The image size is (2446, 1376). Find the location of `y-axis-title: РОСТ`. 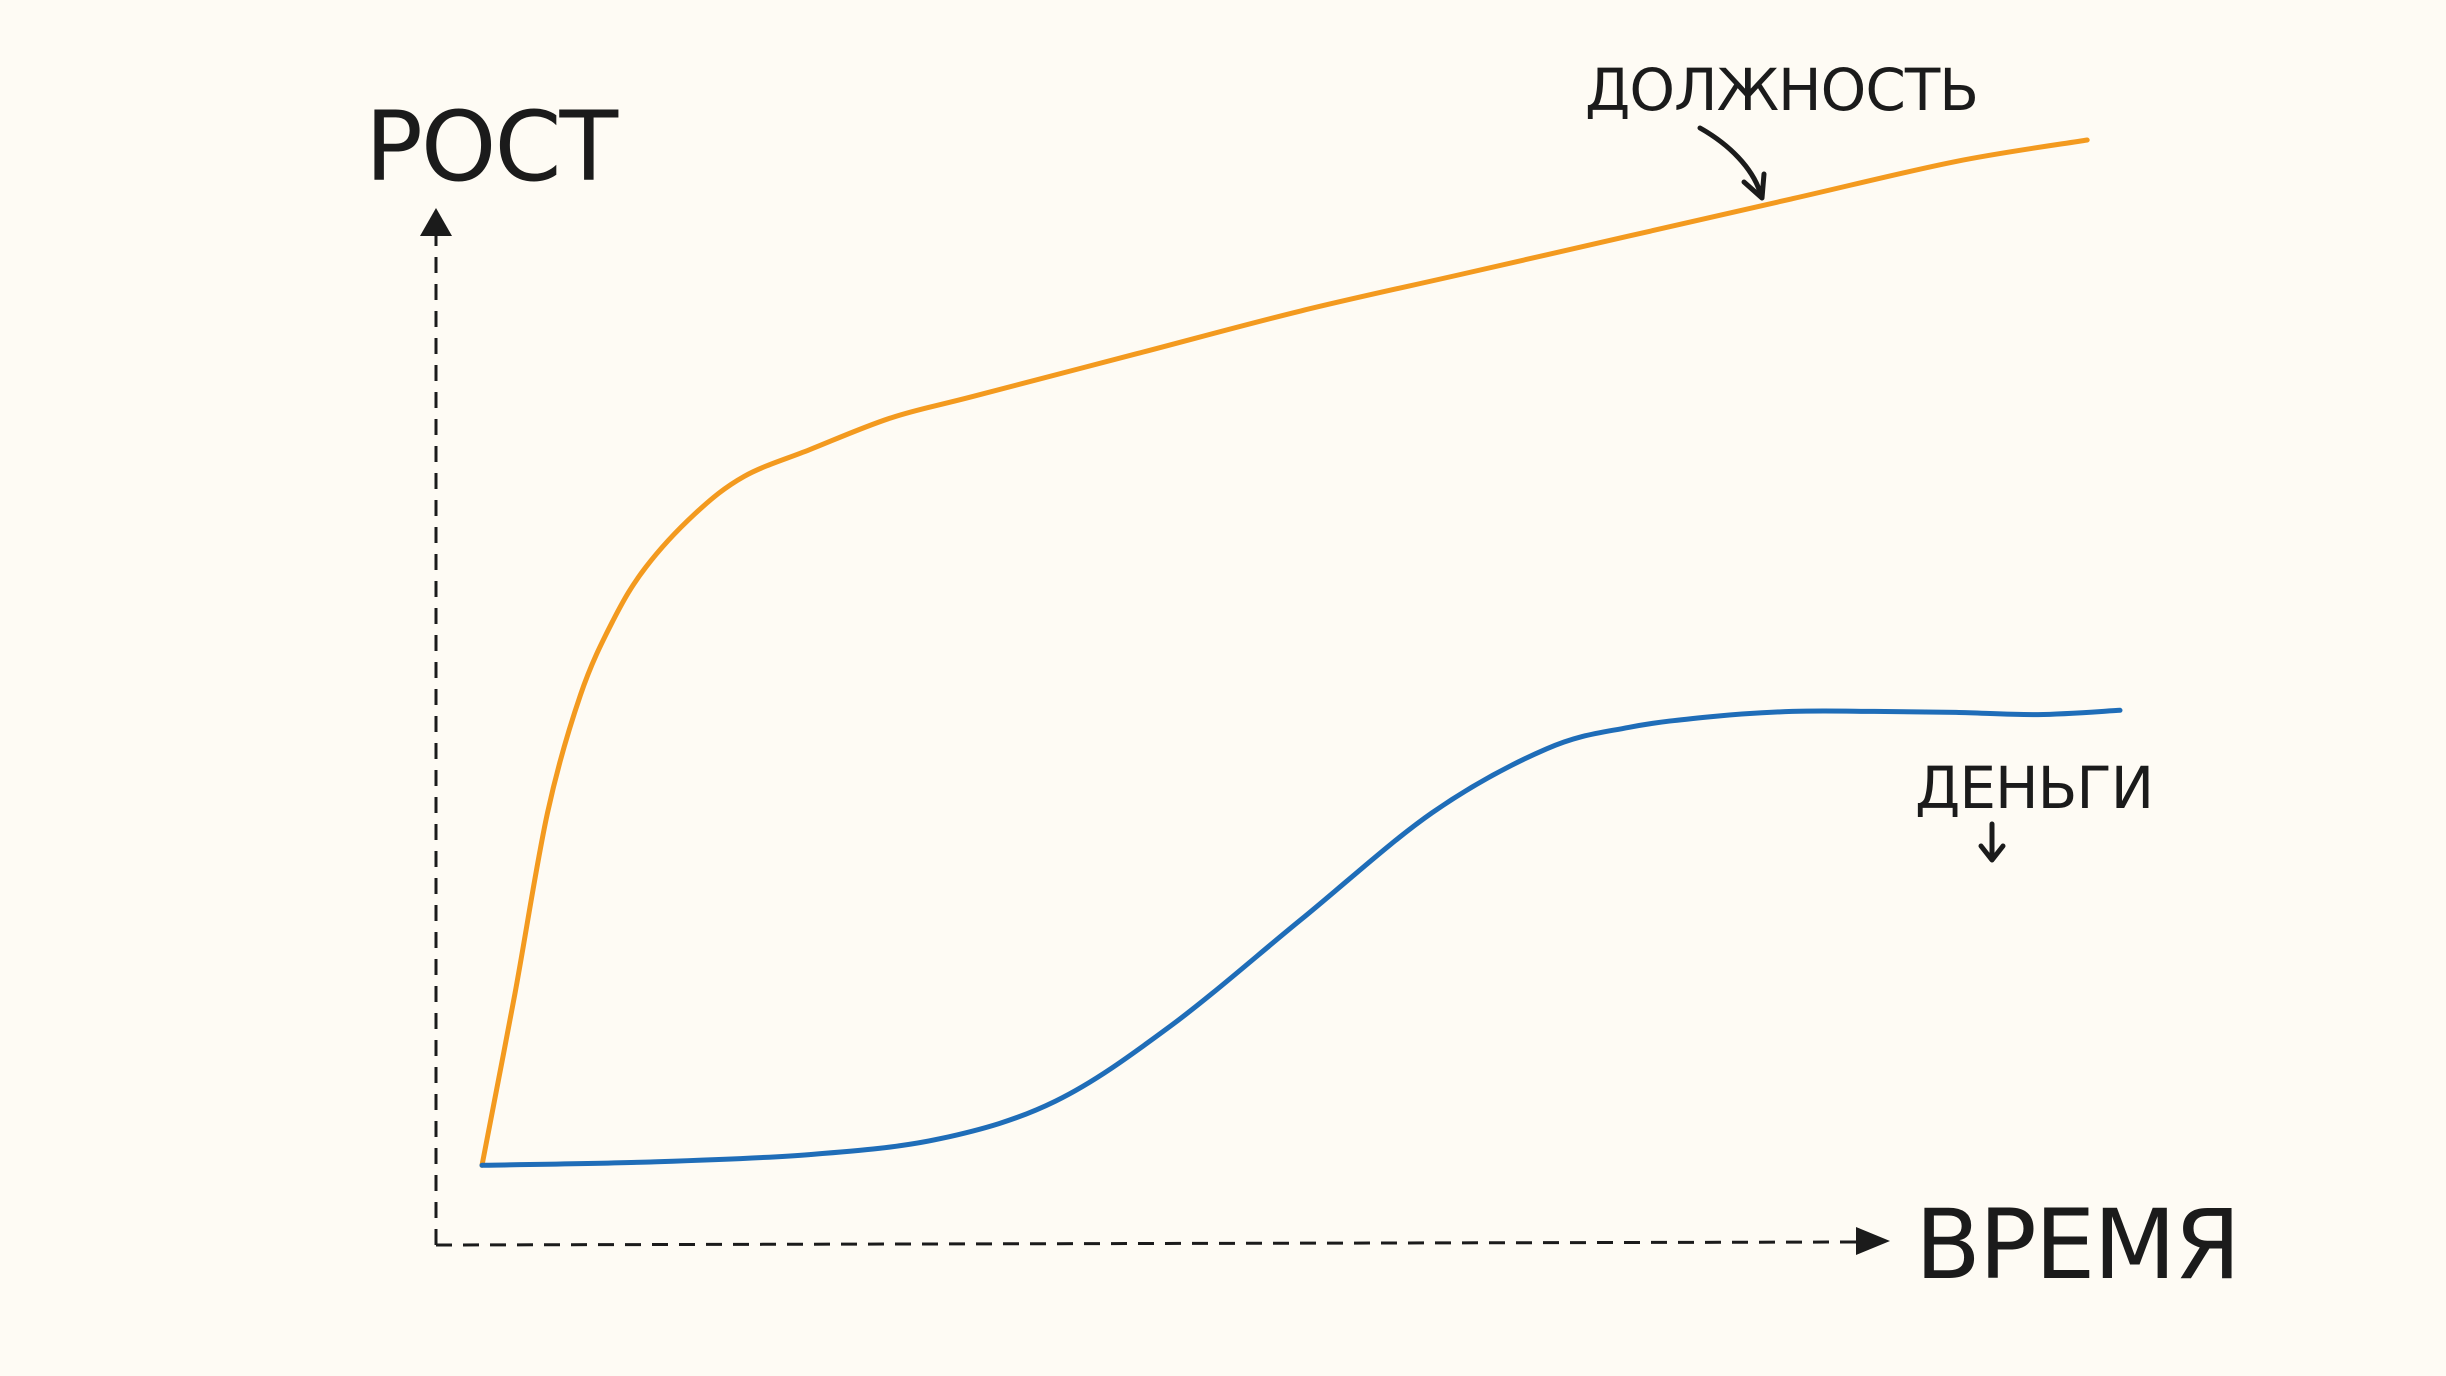

y-axis-title: РОСТ is located at coordinates (491, 147).